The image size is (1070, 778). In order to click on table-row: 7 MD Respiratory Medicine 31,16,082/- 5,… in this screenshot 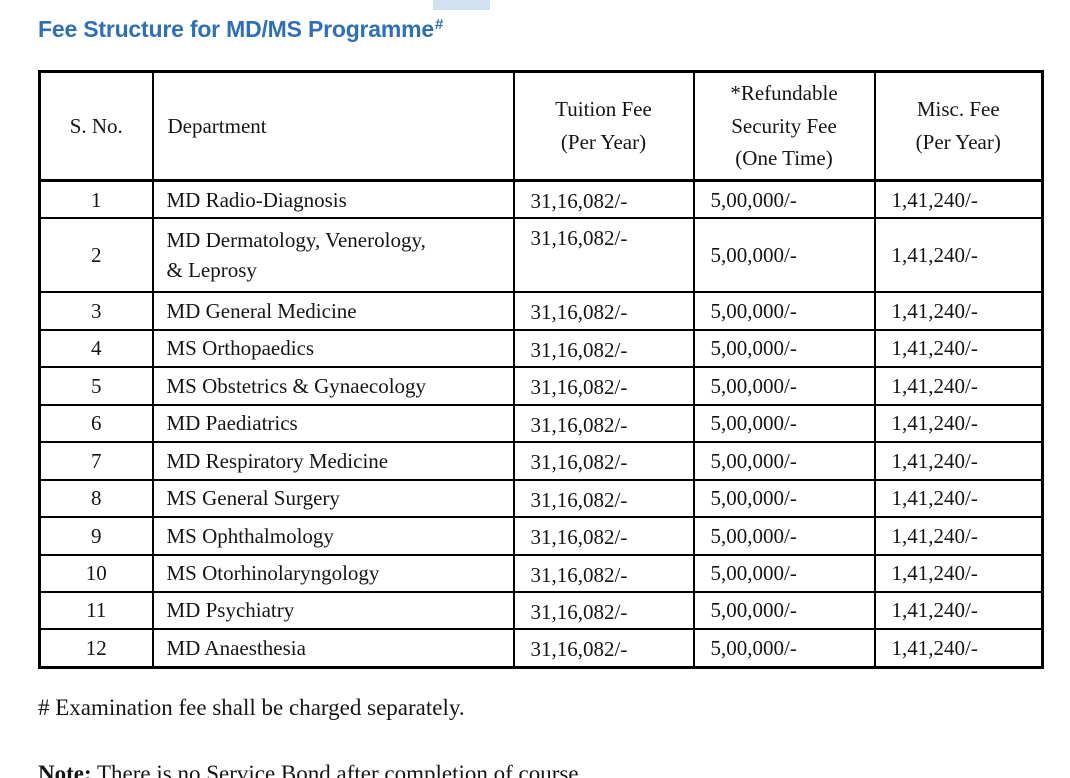, I will do `click(541, 461)`.